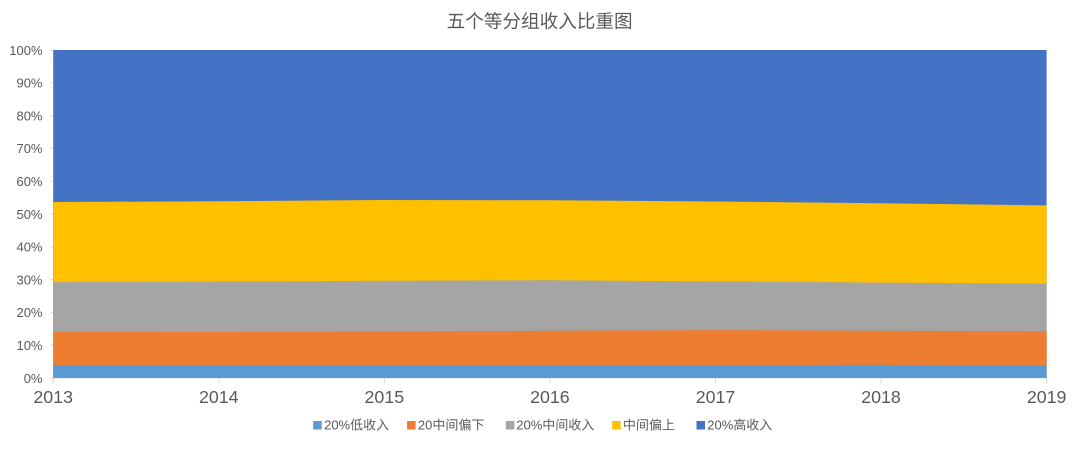  I want to click on svg-text: 0%, so click(33, 378).